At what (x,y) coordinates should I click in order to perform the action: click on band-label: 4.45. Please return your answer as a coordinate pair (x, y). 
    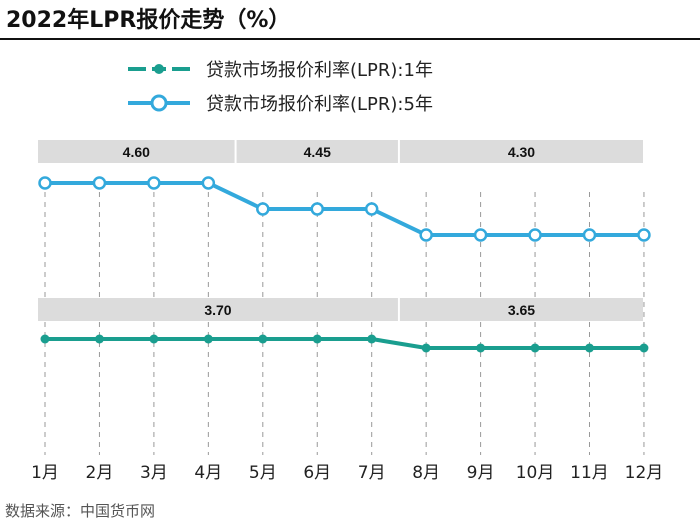
    Looking at the image, I should click on (317, 152).